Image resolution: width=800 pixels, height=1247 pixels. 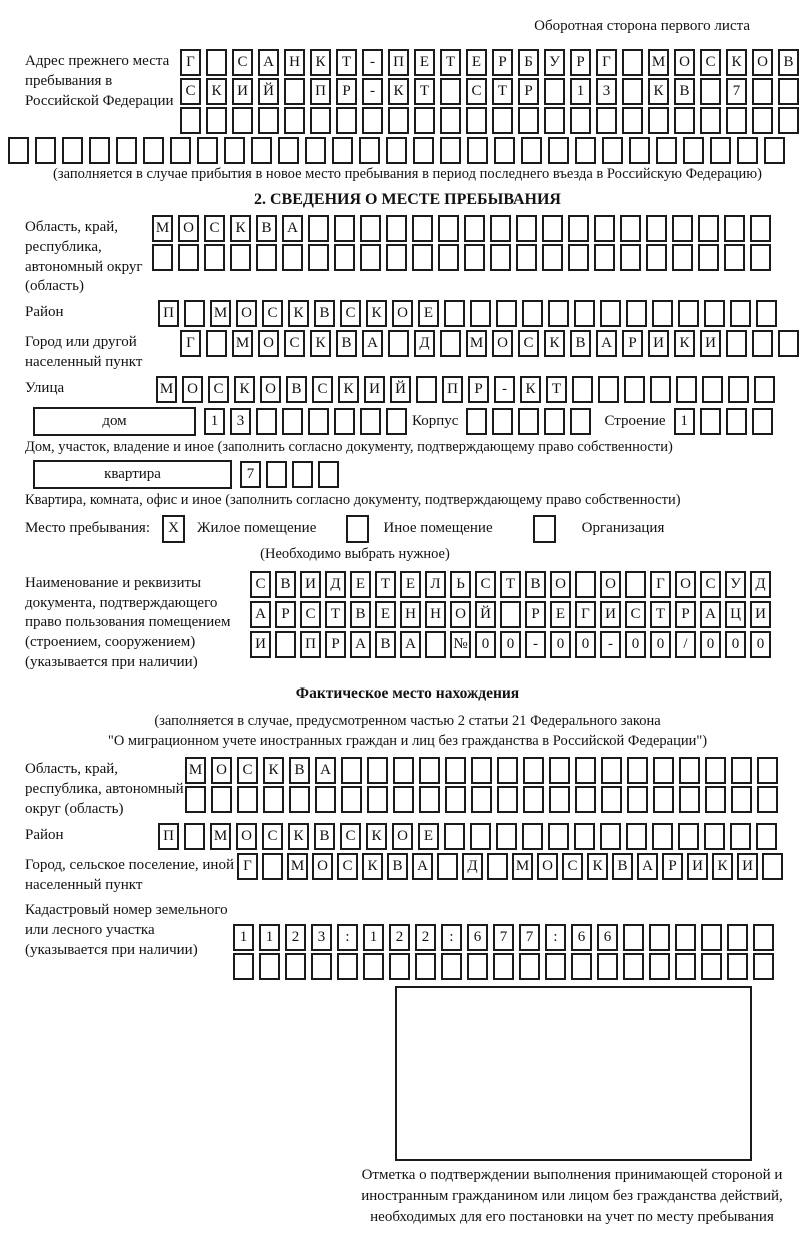 I want to click on char-box: 0, so click(x=510, y=644).